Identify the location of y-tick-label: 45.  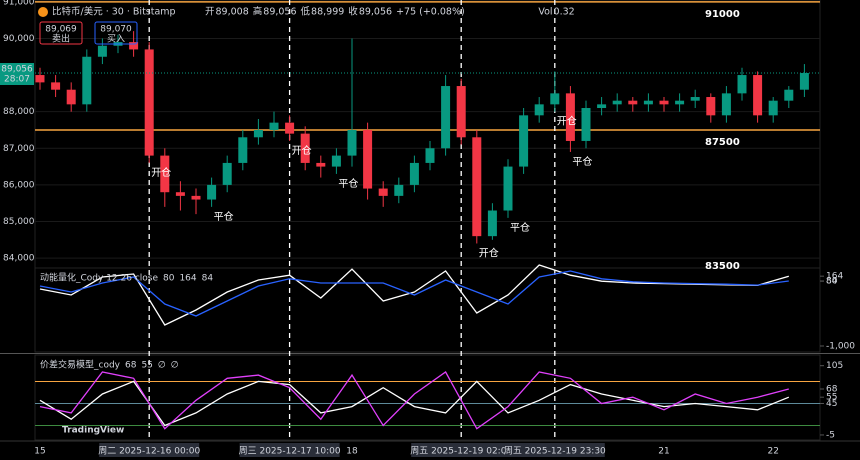
(831, 404).